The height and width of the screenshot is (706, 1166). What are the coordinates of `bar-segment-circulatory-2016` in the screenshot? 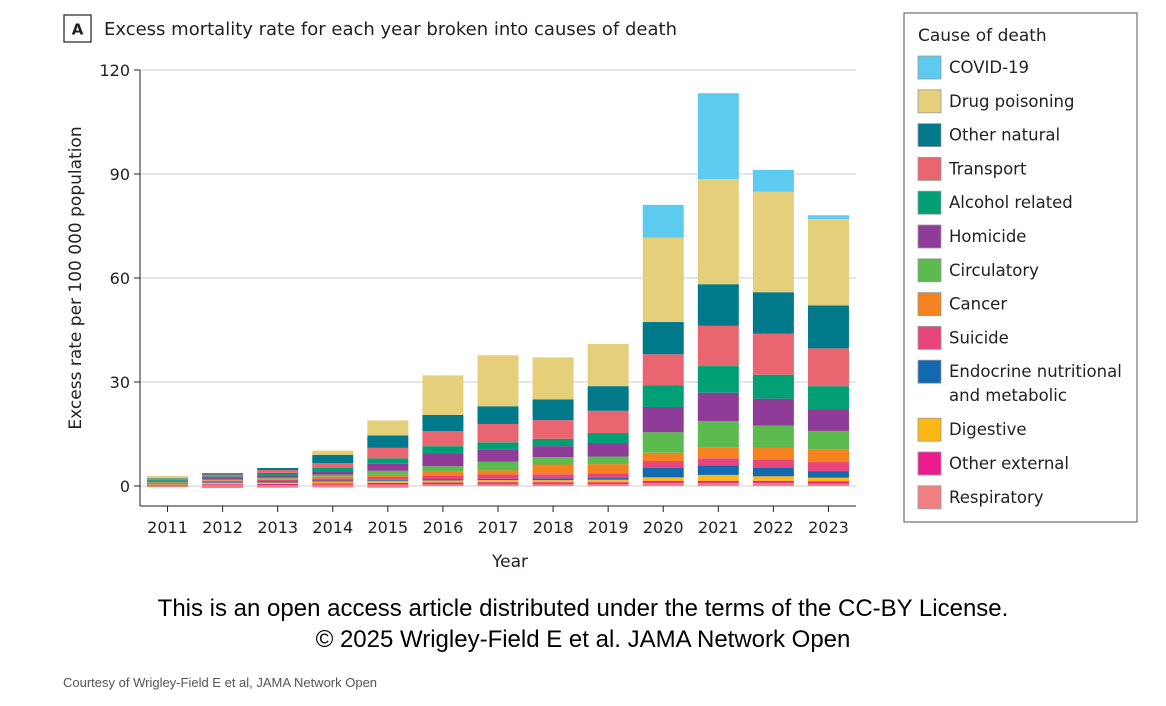 It's located at (443, 469).